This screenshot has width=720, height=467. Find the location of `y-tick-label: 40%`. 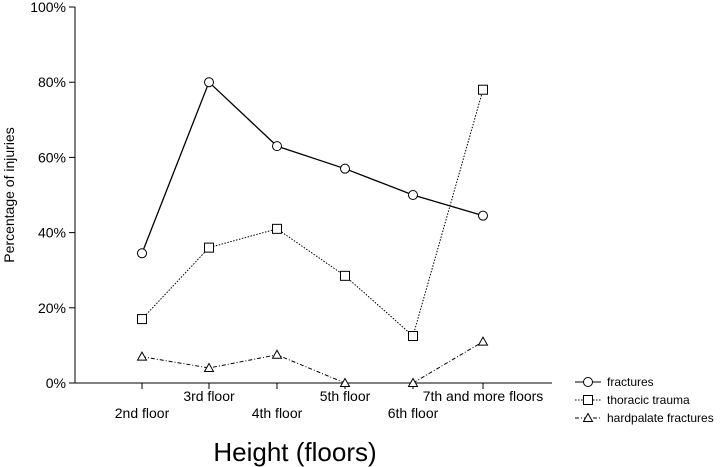

y-tick-label: 40% is located at coordinates (52, 233).